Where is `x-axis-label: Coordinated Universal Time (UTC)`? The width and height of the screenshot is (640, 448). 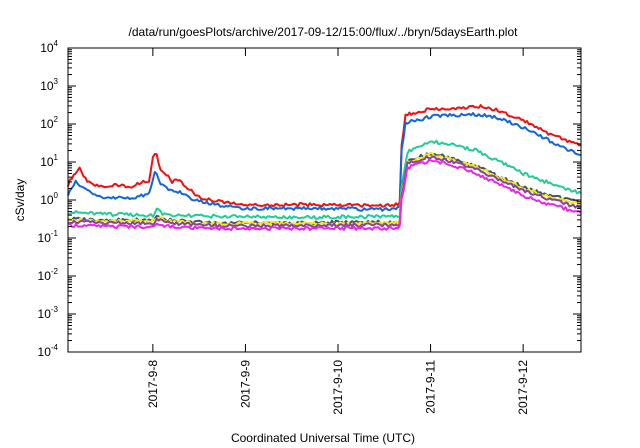 x-axis-label: Coordinated Universal Time (UTC) is located at coordinates (323, 438).